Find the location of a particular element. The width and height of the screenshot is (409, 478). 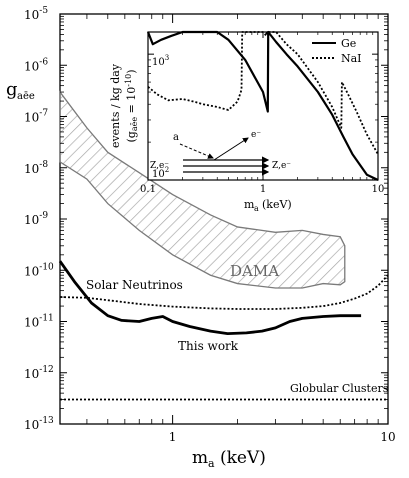

diagram-axion-arrow is located at coordinates (196, 151).